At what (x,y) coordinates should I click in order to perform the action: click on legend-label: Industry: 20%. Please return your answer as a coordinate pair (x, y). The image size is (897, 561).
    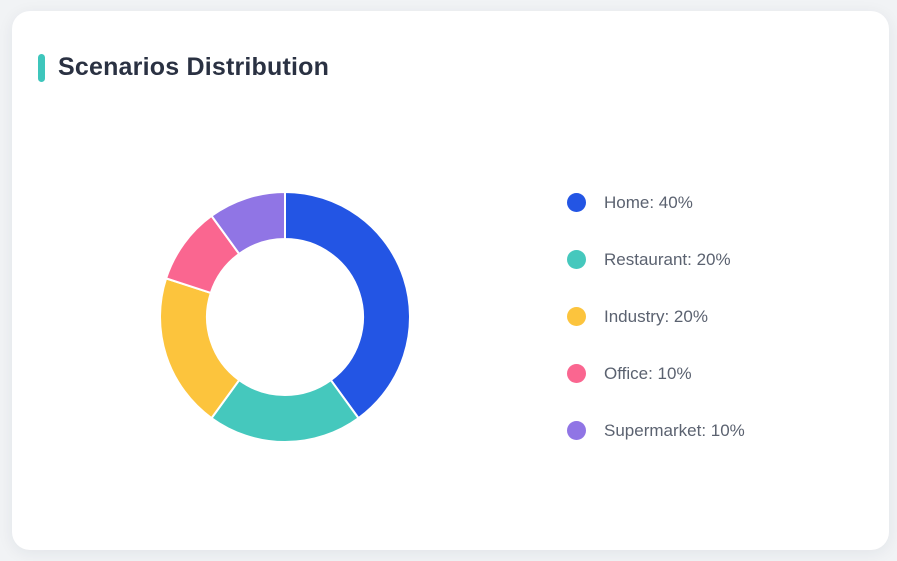
    Looking at the image, I should click on (656, 316).